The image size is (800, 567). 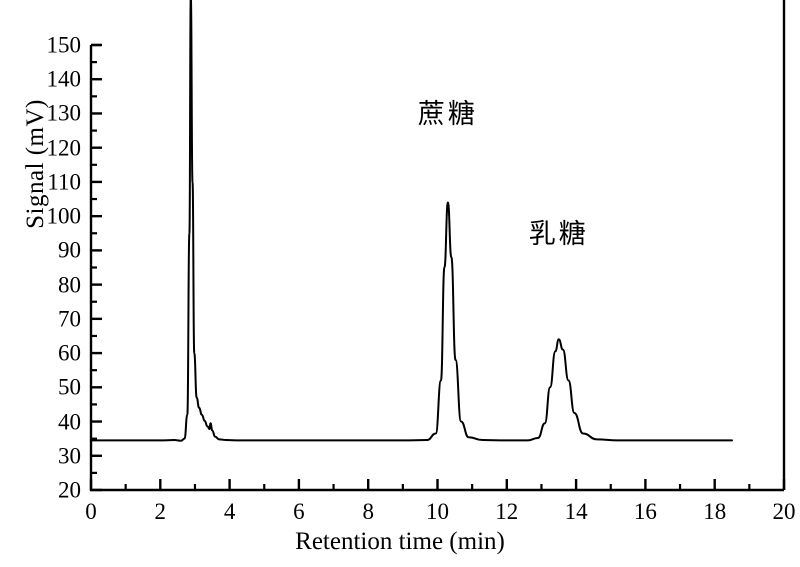 What do you see at coordinates (69, 490) in the screenshot?
I see `y-tick-label: 20` at bounding box center [69, 490].